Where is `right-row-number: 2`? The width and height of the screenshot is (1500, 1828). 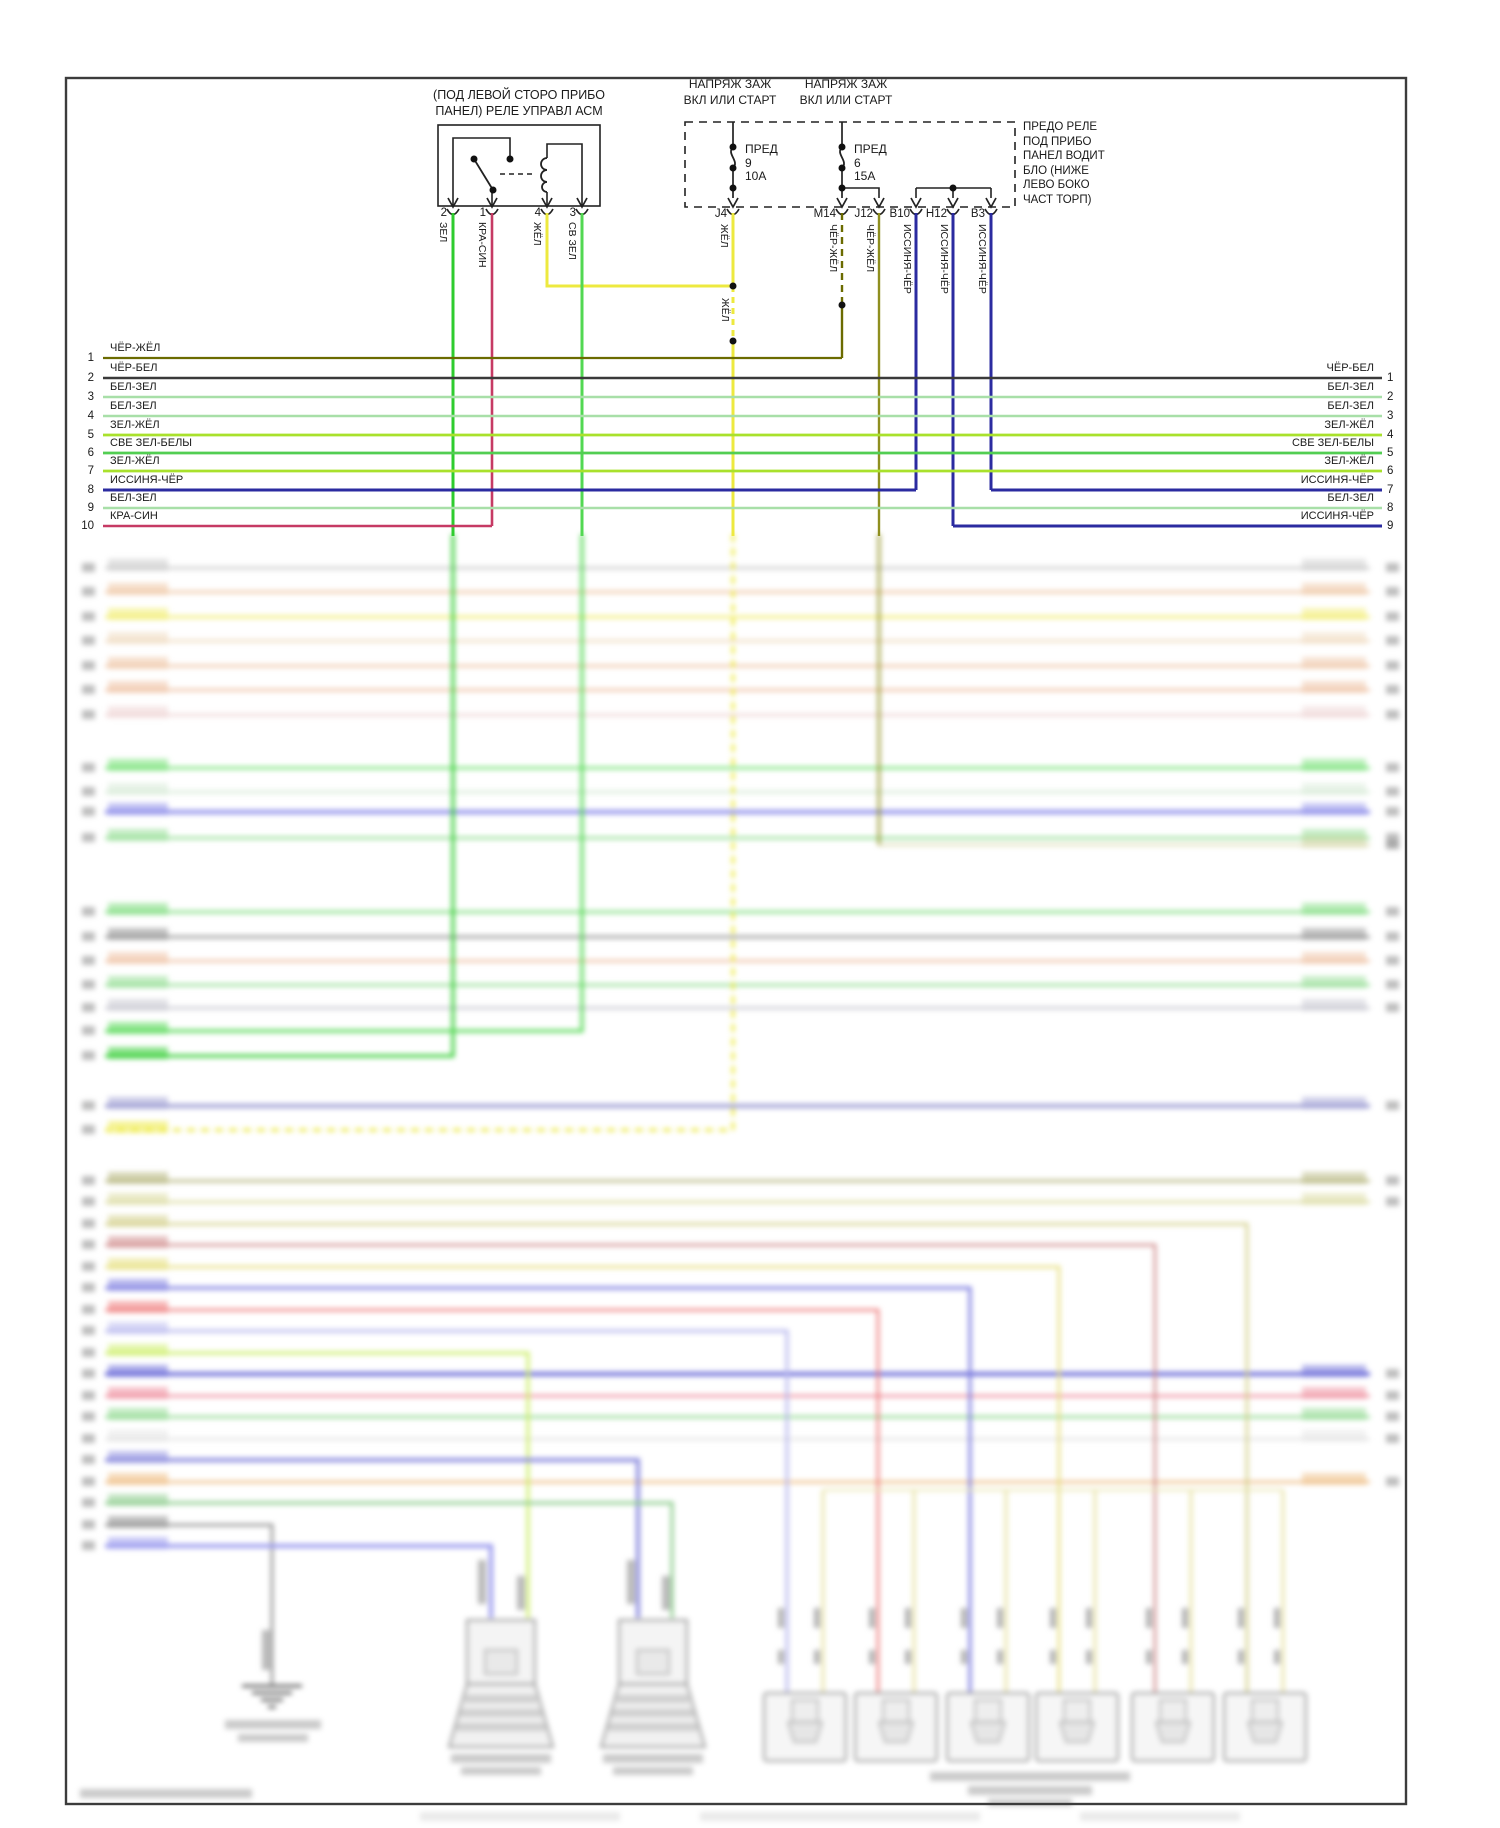
right-row-number: 2 is located at coordinates (1390, 397).